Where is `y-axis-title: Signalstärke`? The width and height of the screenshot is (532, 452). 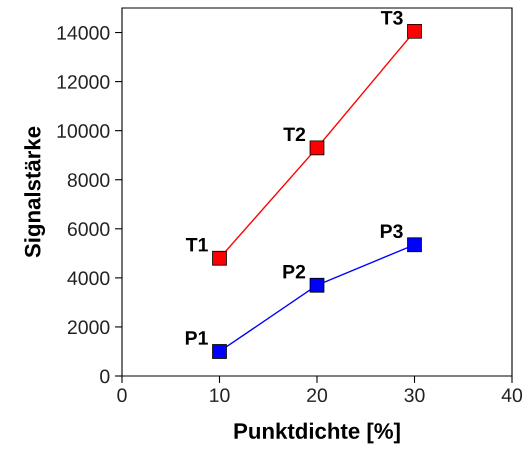 y-axis-title: Signalstärke is located at coordinates (35, 192).